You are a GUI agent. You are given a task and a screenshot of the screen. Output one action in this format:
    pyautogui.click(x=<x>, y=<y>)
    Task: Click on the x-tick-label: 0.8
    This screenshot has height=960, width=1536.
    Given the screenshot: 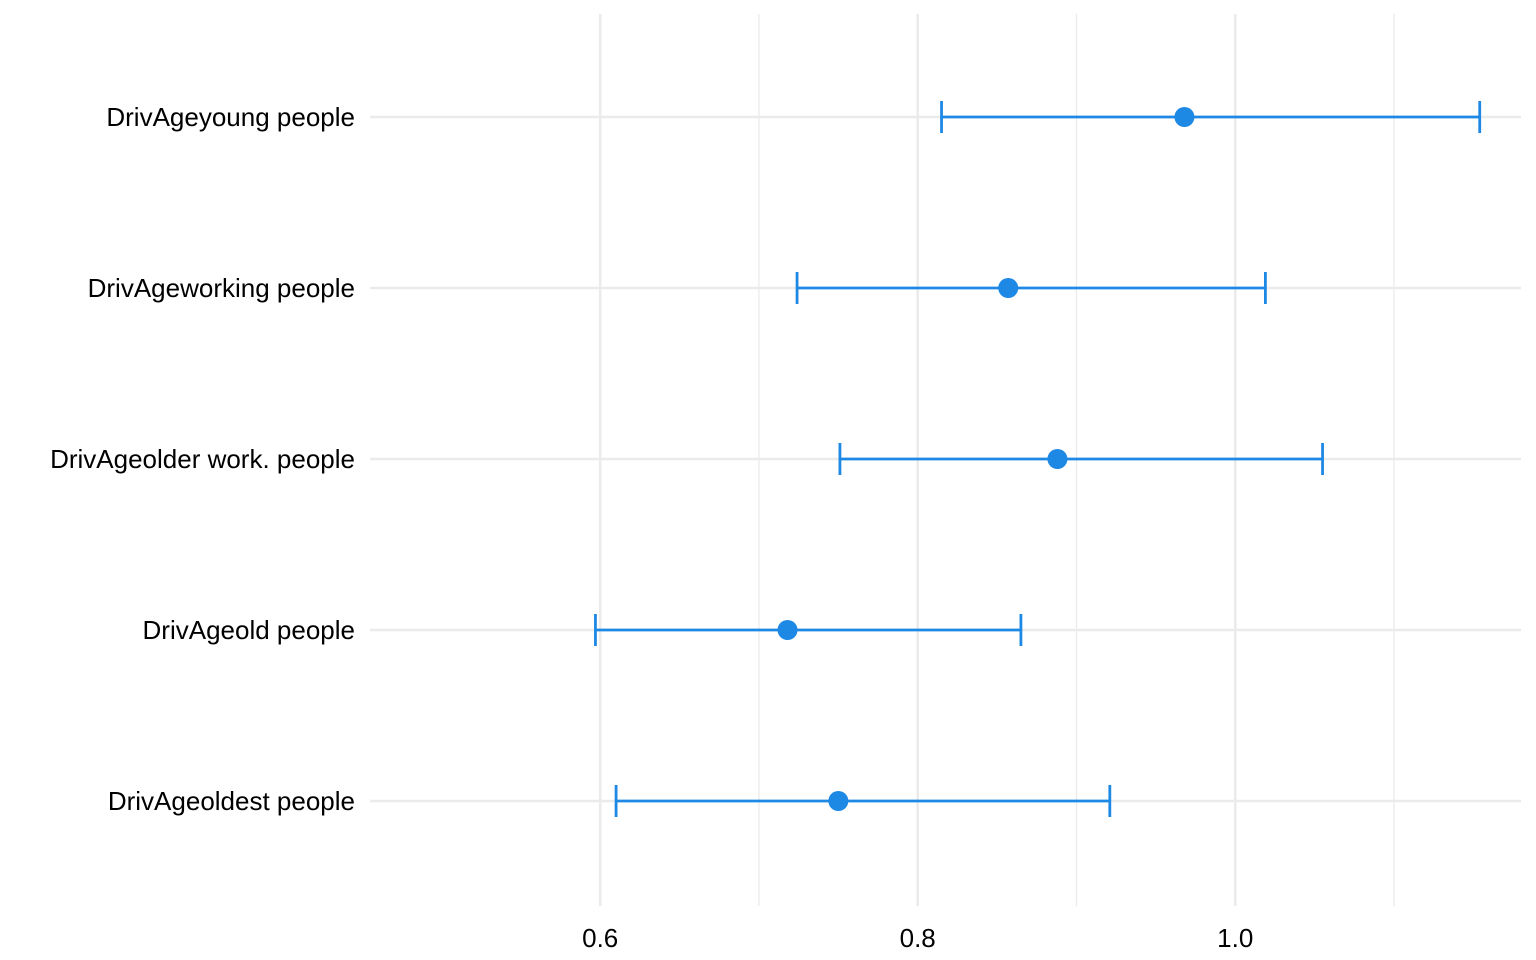 What is the action you would take?
    pyautogui.click(x=918, y=938)
    